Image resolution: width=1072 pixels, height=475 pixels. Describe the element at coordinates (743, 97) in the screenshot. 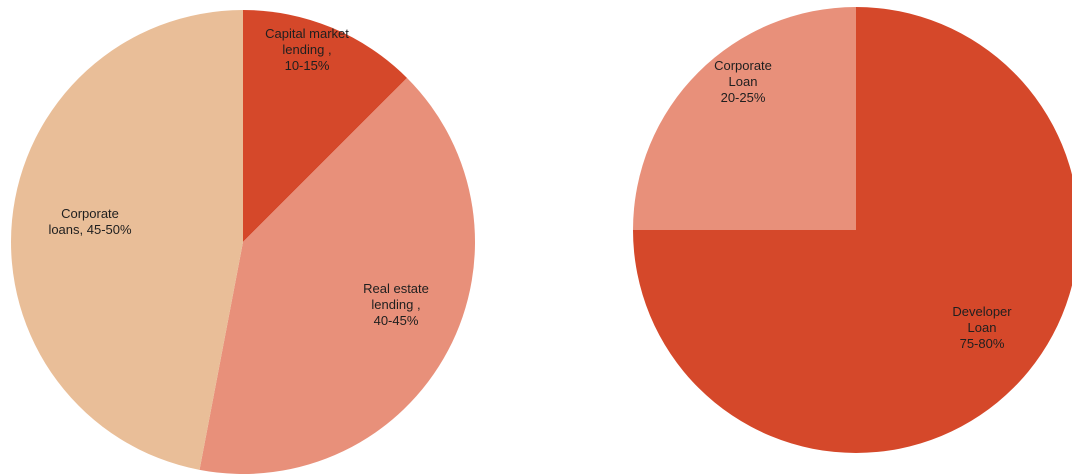

I see `pie-1-slice-1-label-line: 20-25%` at that location.